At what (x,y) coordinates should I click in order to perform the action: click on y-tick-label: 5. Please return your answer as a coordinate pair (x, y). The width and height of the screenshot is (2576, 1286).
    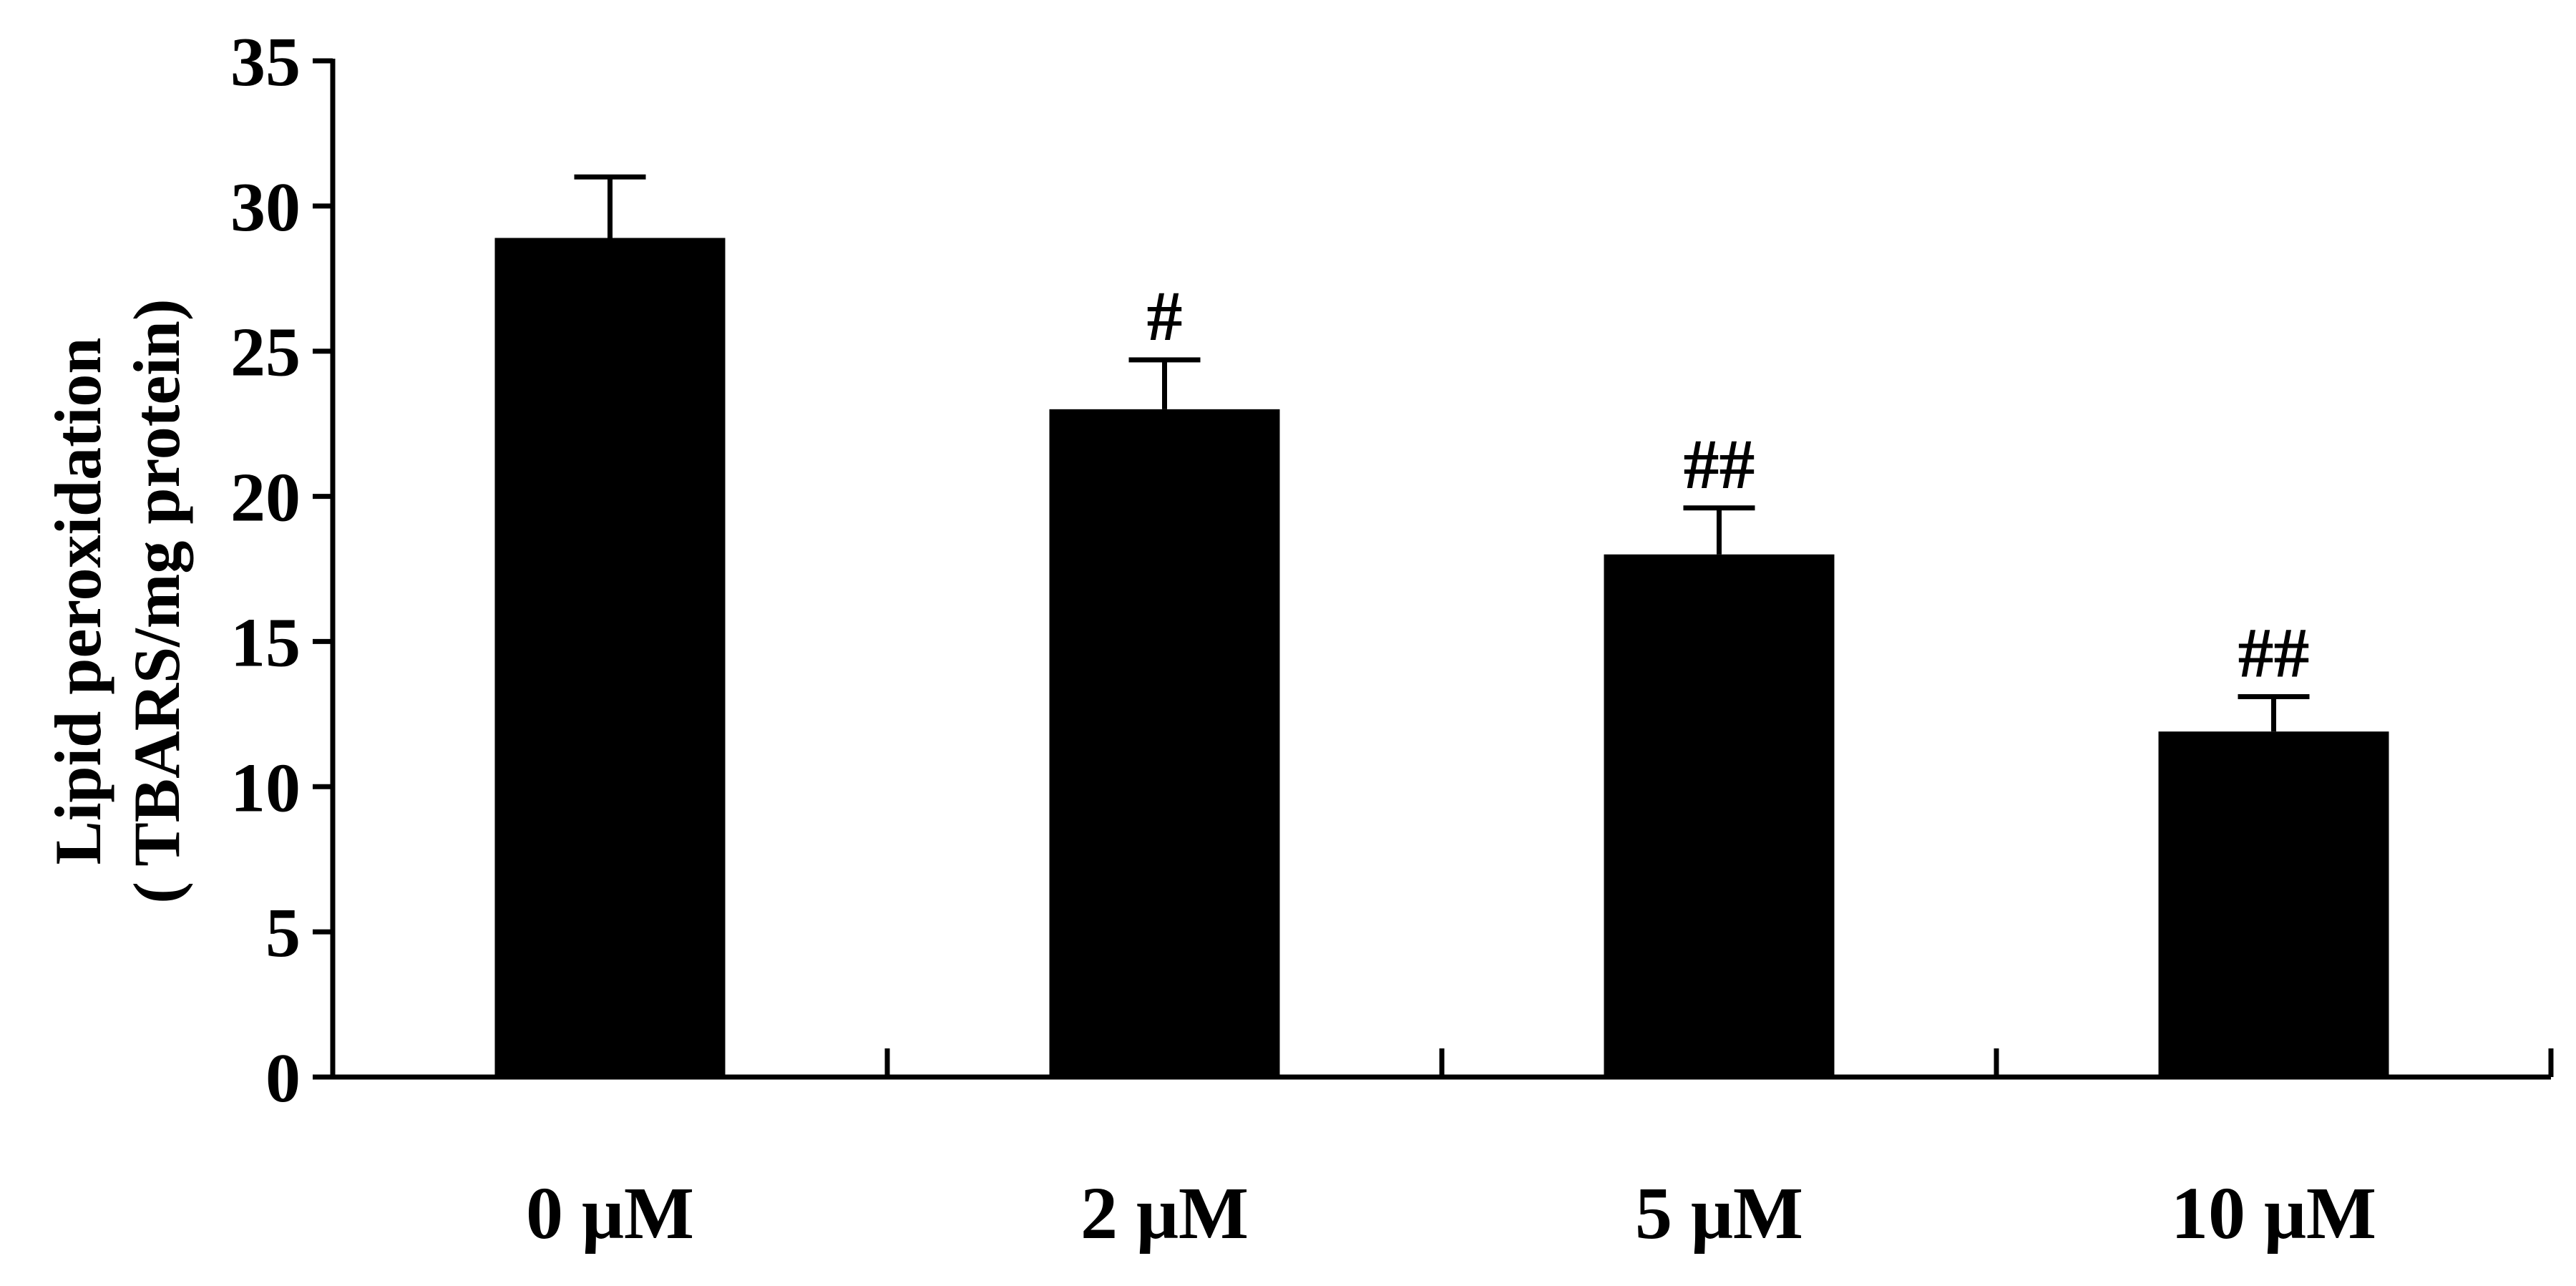
    Looking at the image, I should click on (283, 933).